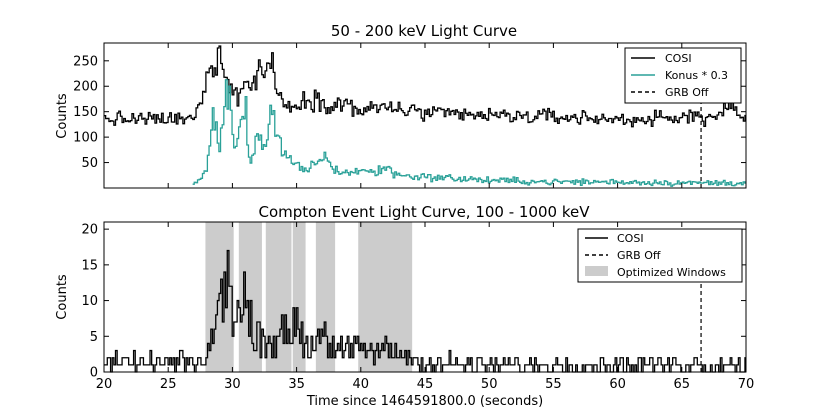  Describe the element at coordinates (553, 384) in the screenshot. I see `bottom-xtick-label-55: 55` at that location.